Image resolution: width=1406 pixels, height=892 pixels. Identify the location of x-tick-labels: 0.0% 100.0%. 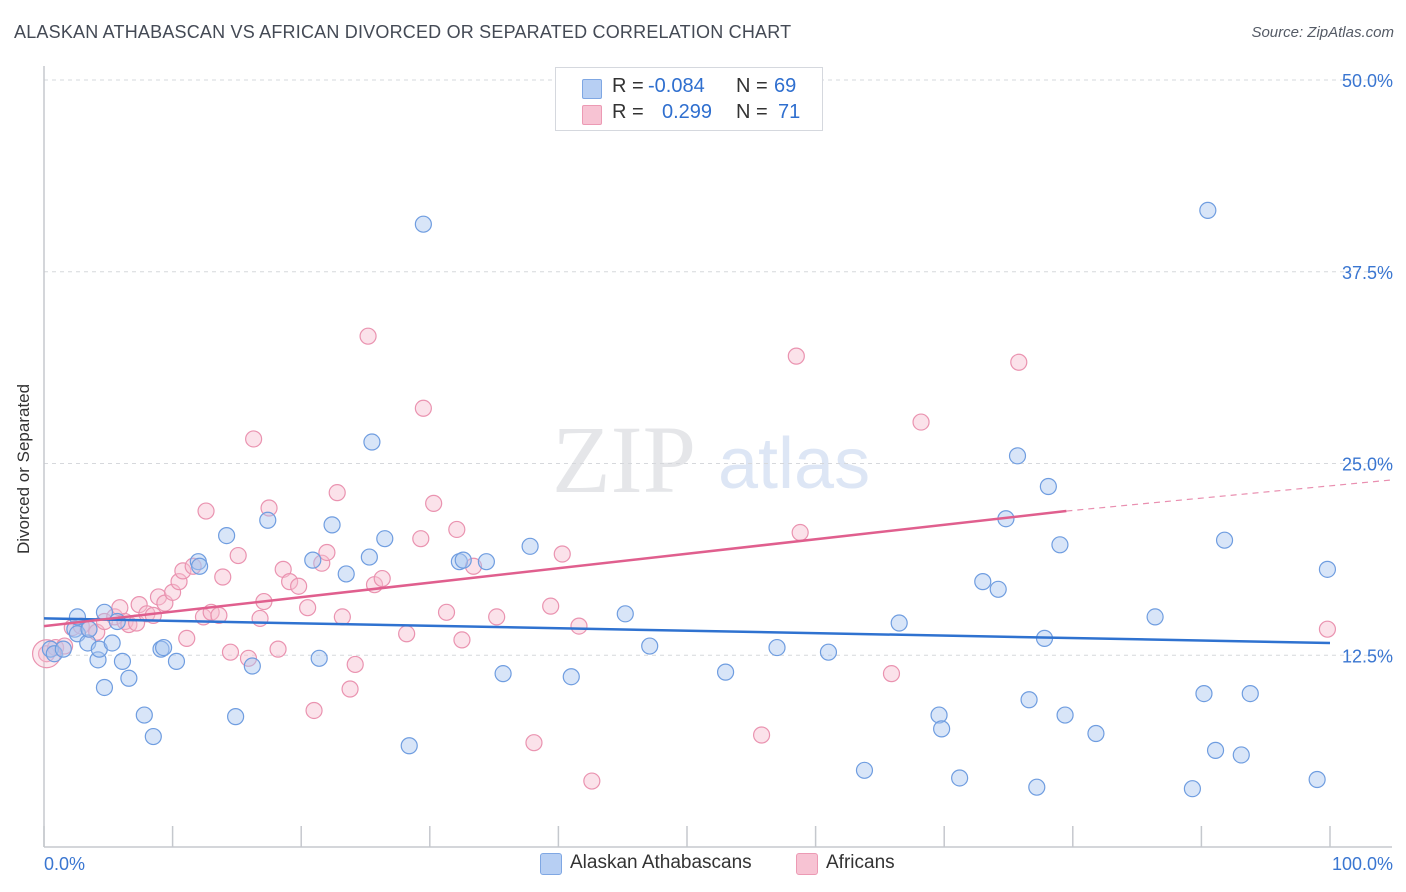
(718, 864).